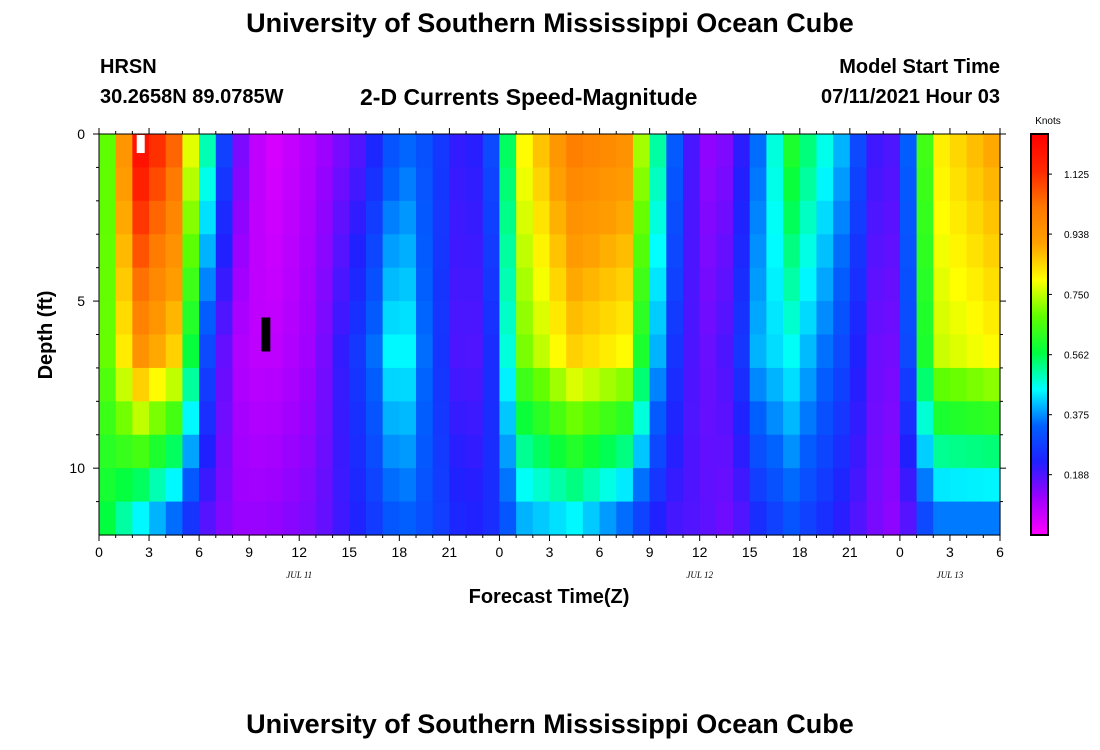 The width and height of the screenshot is (1100, 750). I want to click on x-tick-label: 15, so click(750, 552).